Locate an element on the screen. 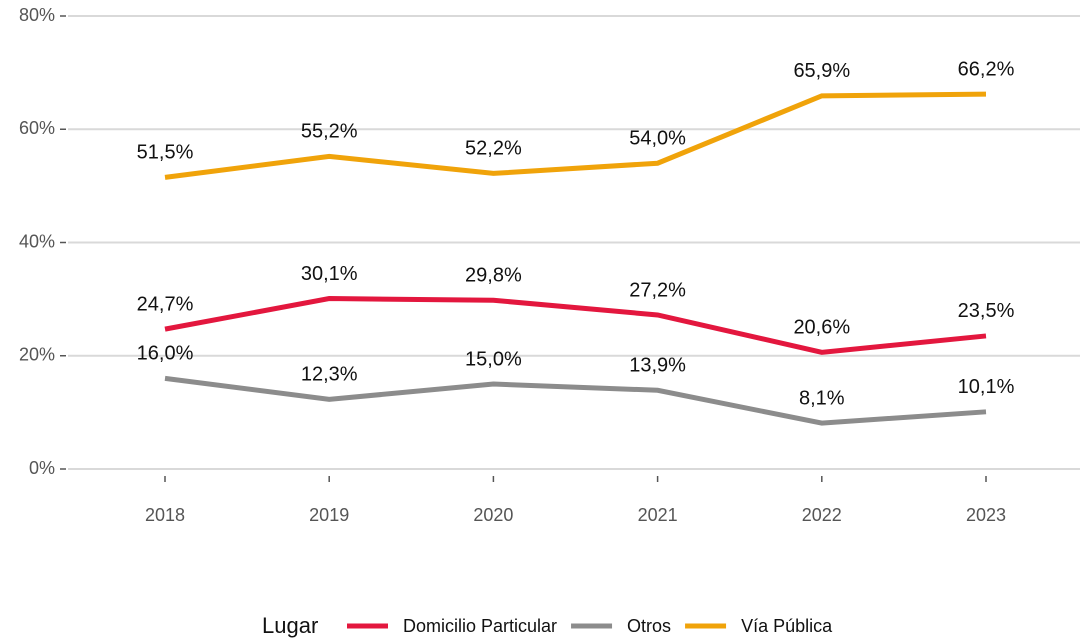  x-tick-label: 2020 is located at coordinates (493, 515).